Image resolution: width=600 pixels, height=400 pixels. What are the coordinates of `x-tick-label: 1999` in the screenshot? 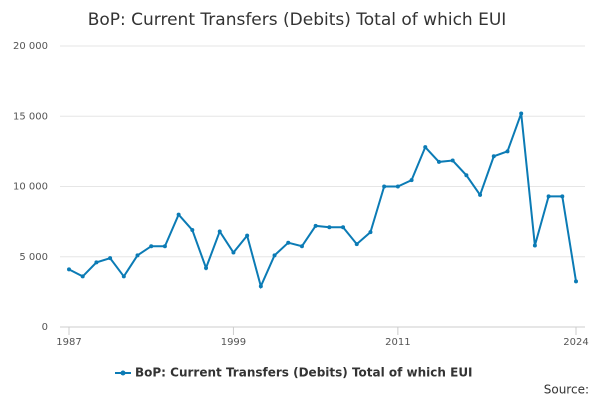 It's located at (233, 342).